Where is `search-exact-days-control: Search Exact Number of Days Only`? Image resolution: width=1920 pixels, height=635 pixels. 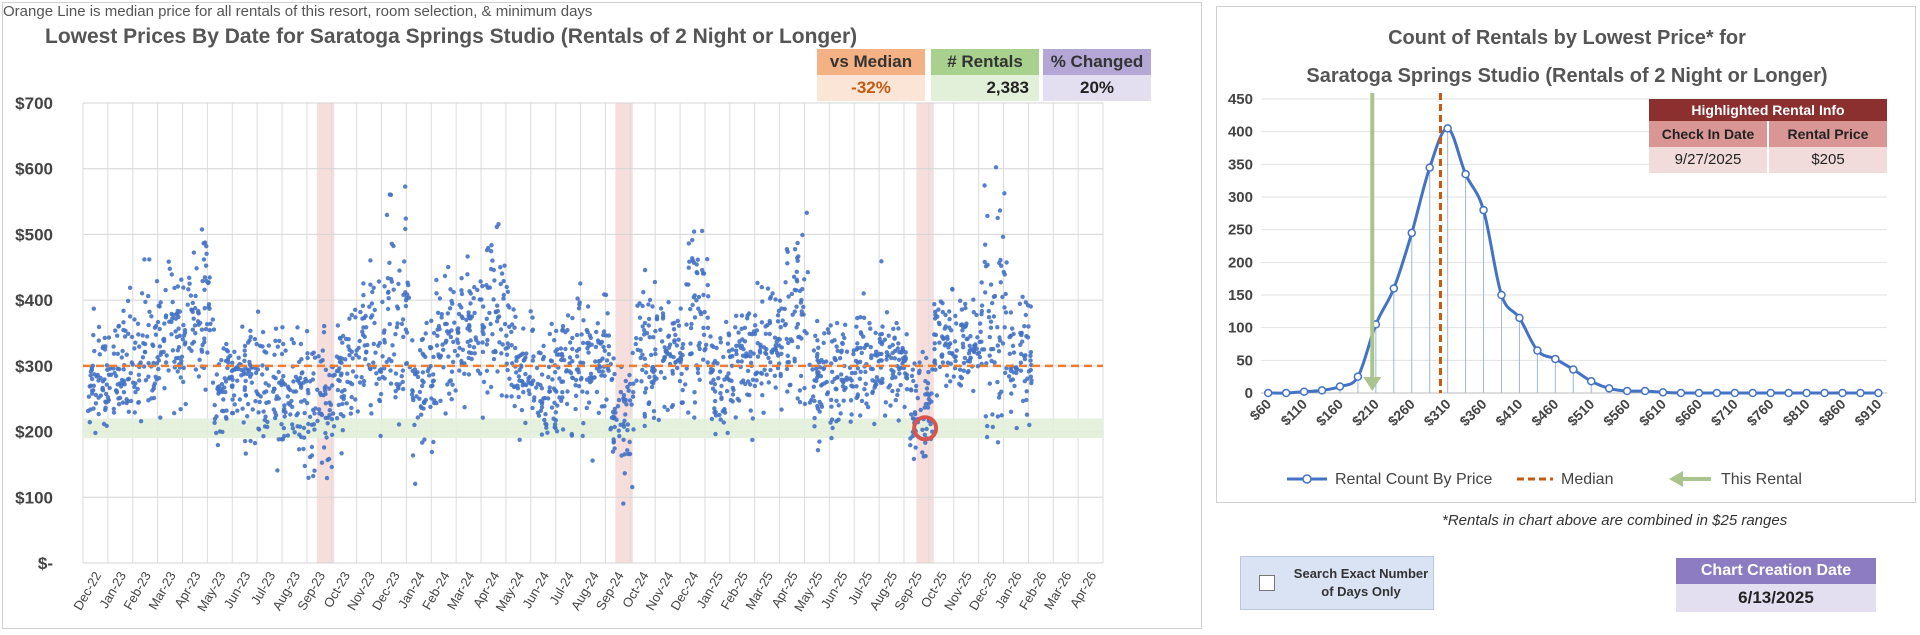 search-exact-days-control: Search Exact Number of Days Only is located at coordinates (1337, 583).